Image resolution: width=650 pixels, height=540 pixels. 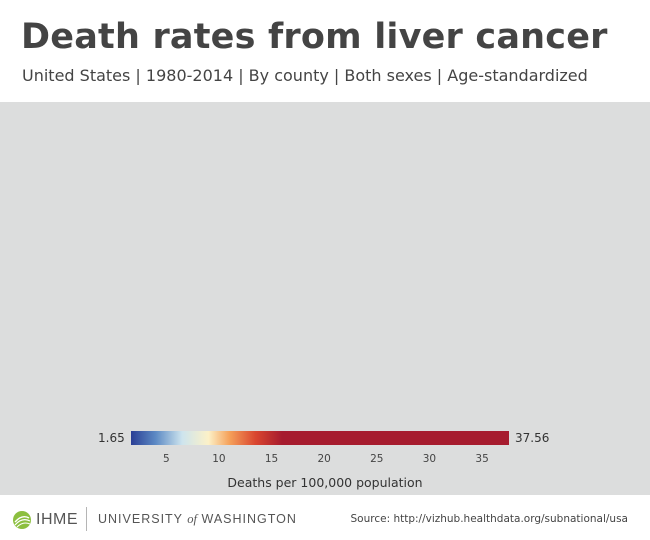 I want to click on legend-tick-label: 35, so click(x=481, y=459).